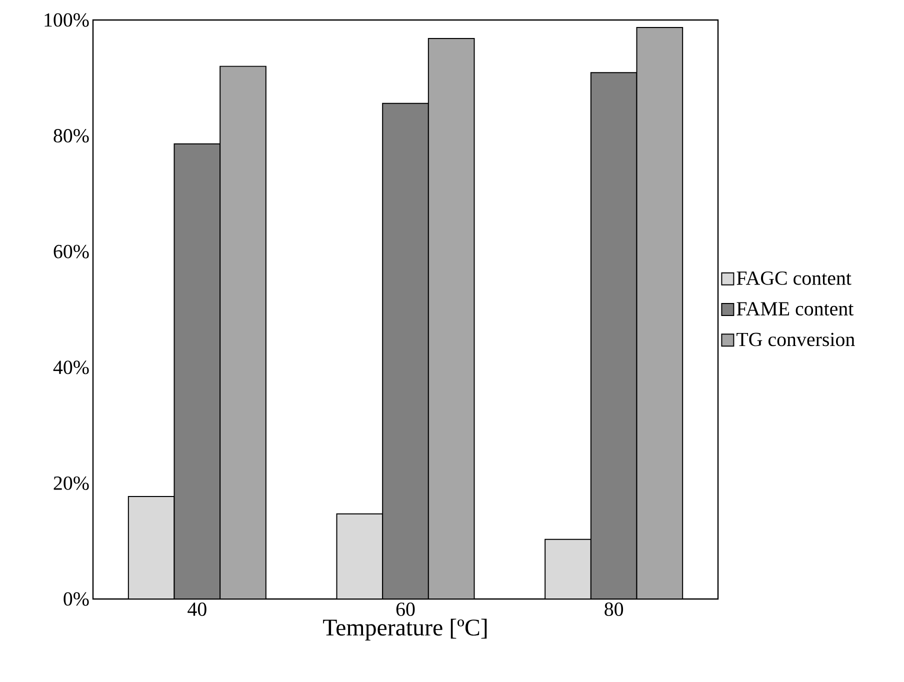 This screenshot has height=682, width=904. What do you see at coordinates (405, 609) in the screenshot?
I see `x-tick-label: 60` at bounding box center [405, 609].